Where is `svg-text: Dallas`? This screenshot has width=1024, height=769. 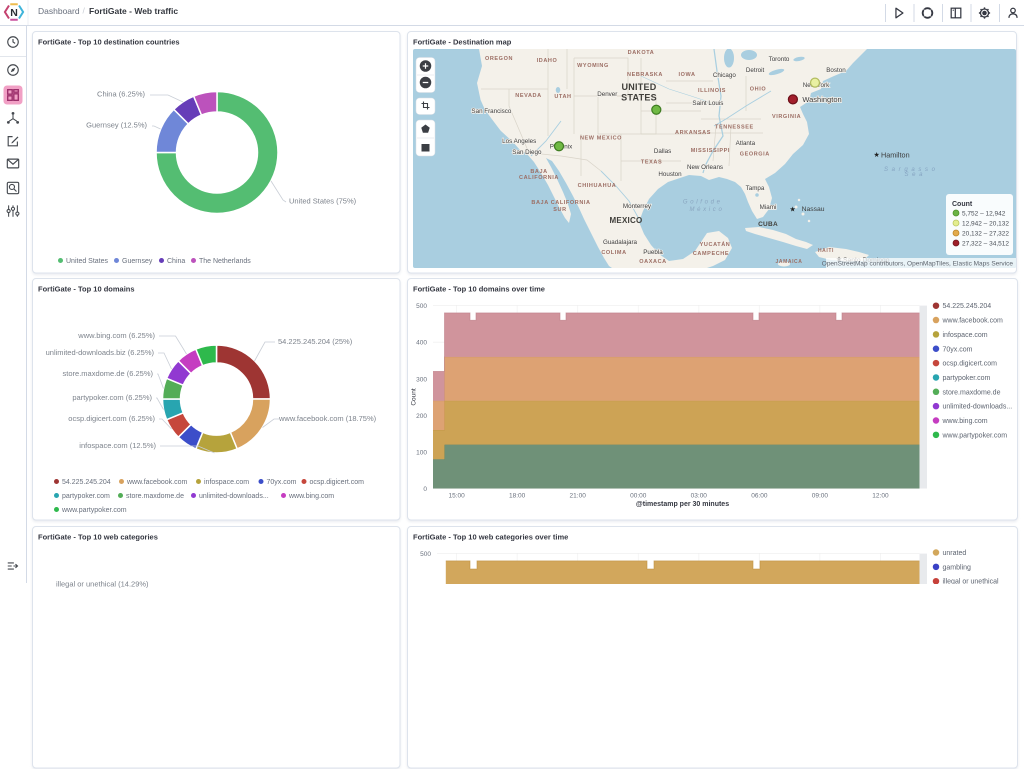 svg-text: Dallas is located at coordinates (662, 151).